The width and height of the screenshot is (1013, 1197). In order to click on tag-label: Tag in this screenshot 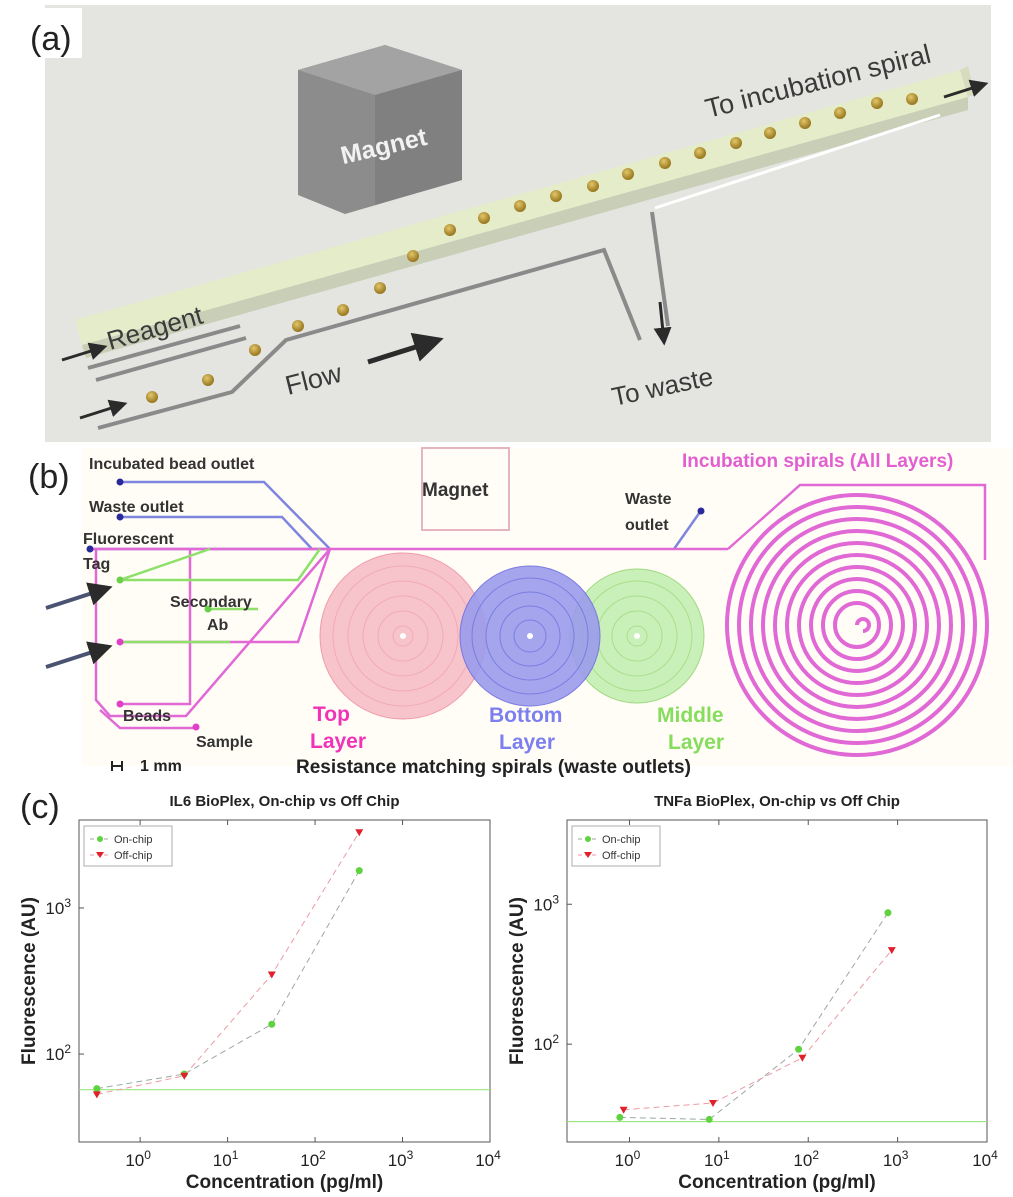, I will do `click(96, 564)`.